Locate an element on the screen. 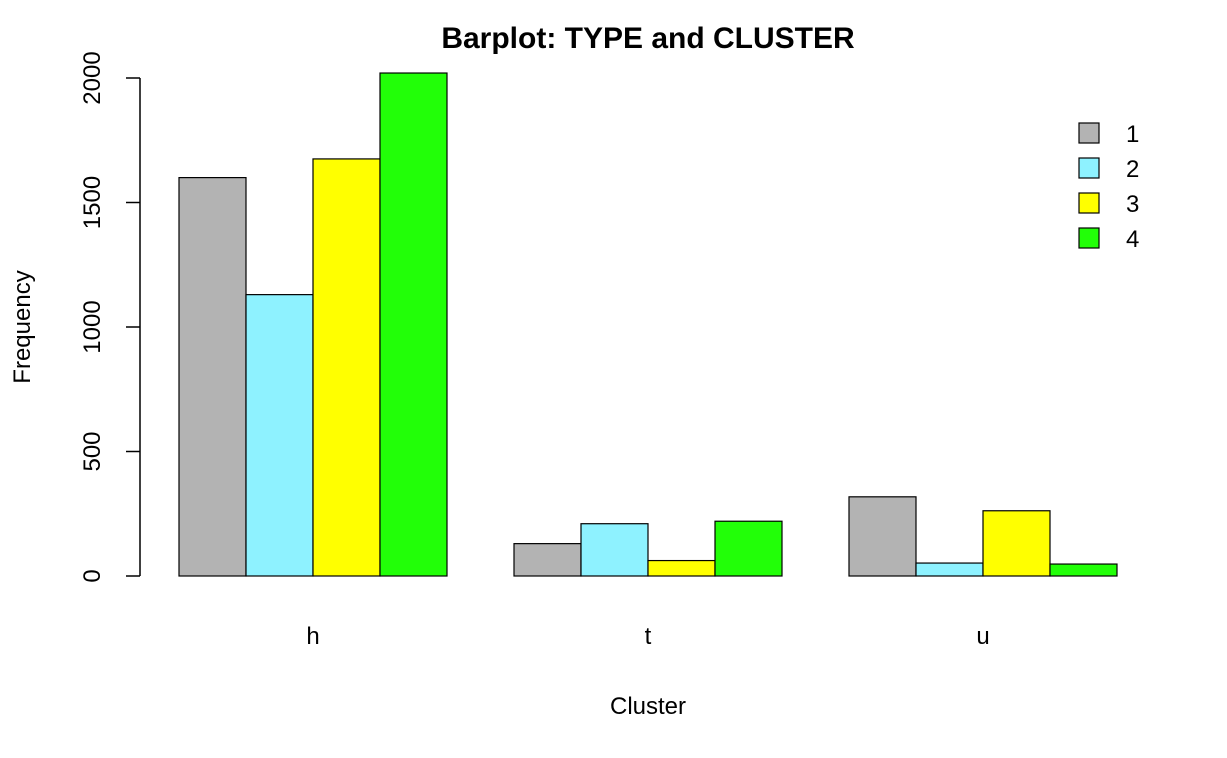 The image size is (1227, 758). legend-label-3: 3 is located at coordinates (1132, 204).